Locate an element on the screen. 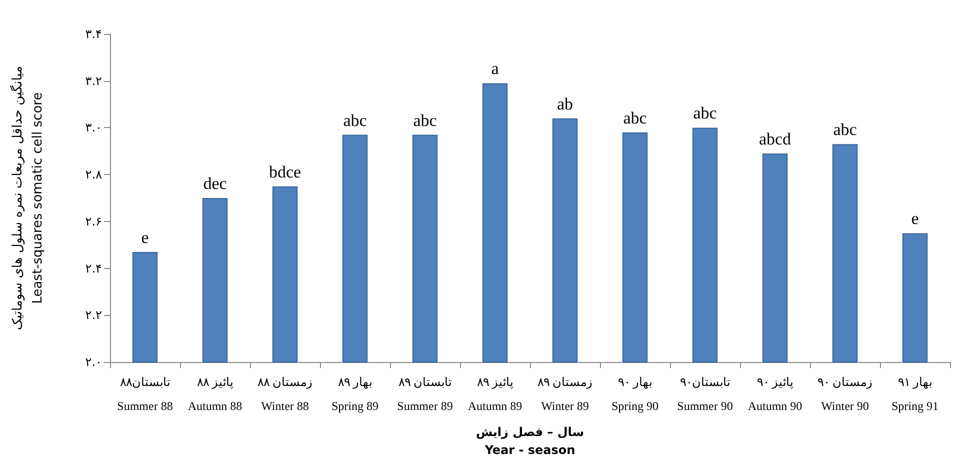 This screenshot has height=464, width=968. y-tick-label: ۲.۶ is located at coordinates (93, 221).